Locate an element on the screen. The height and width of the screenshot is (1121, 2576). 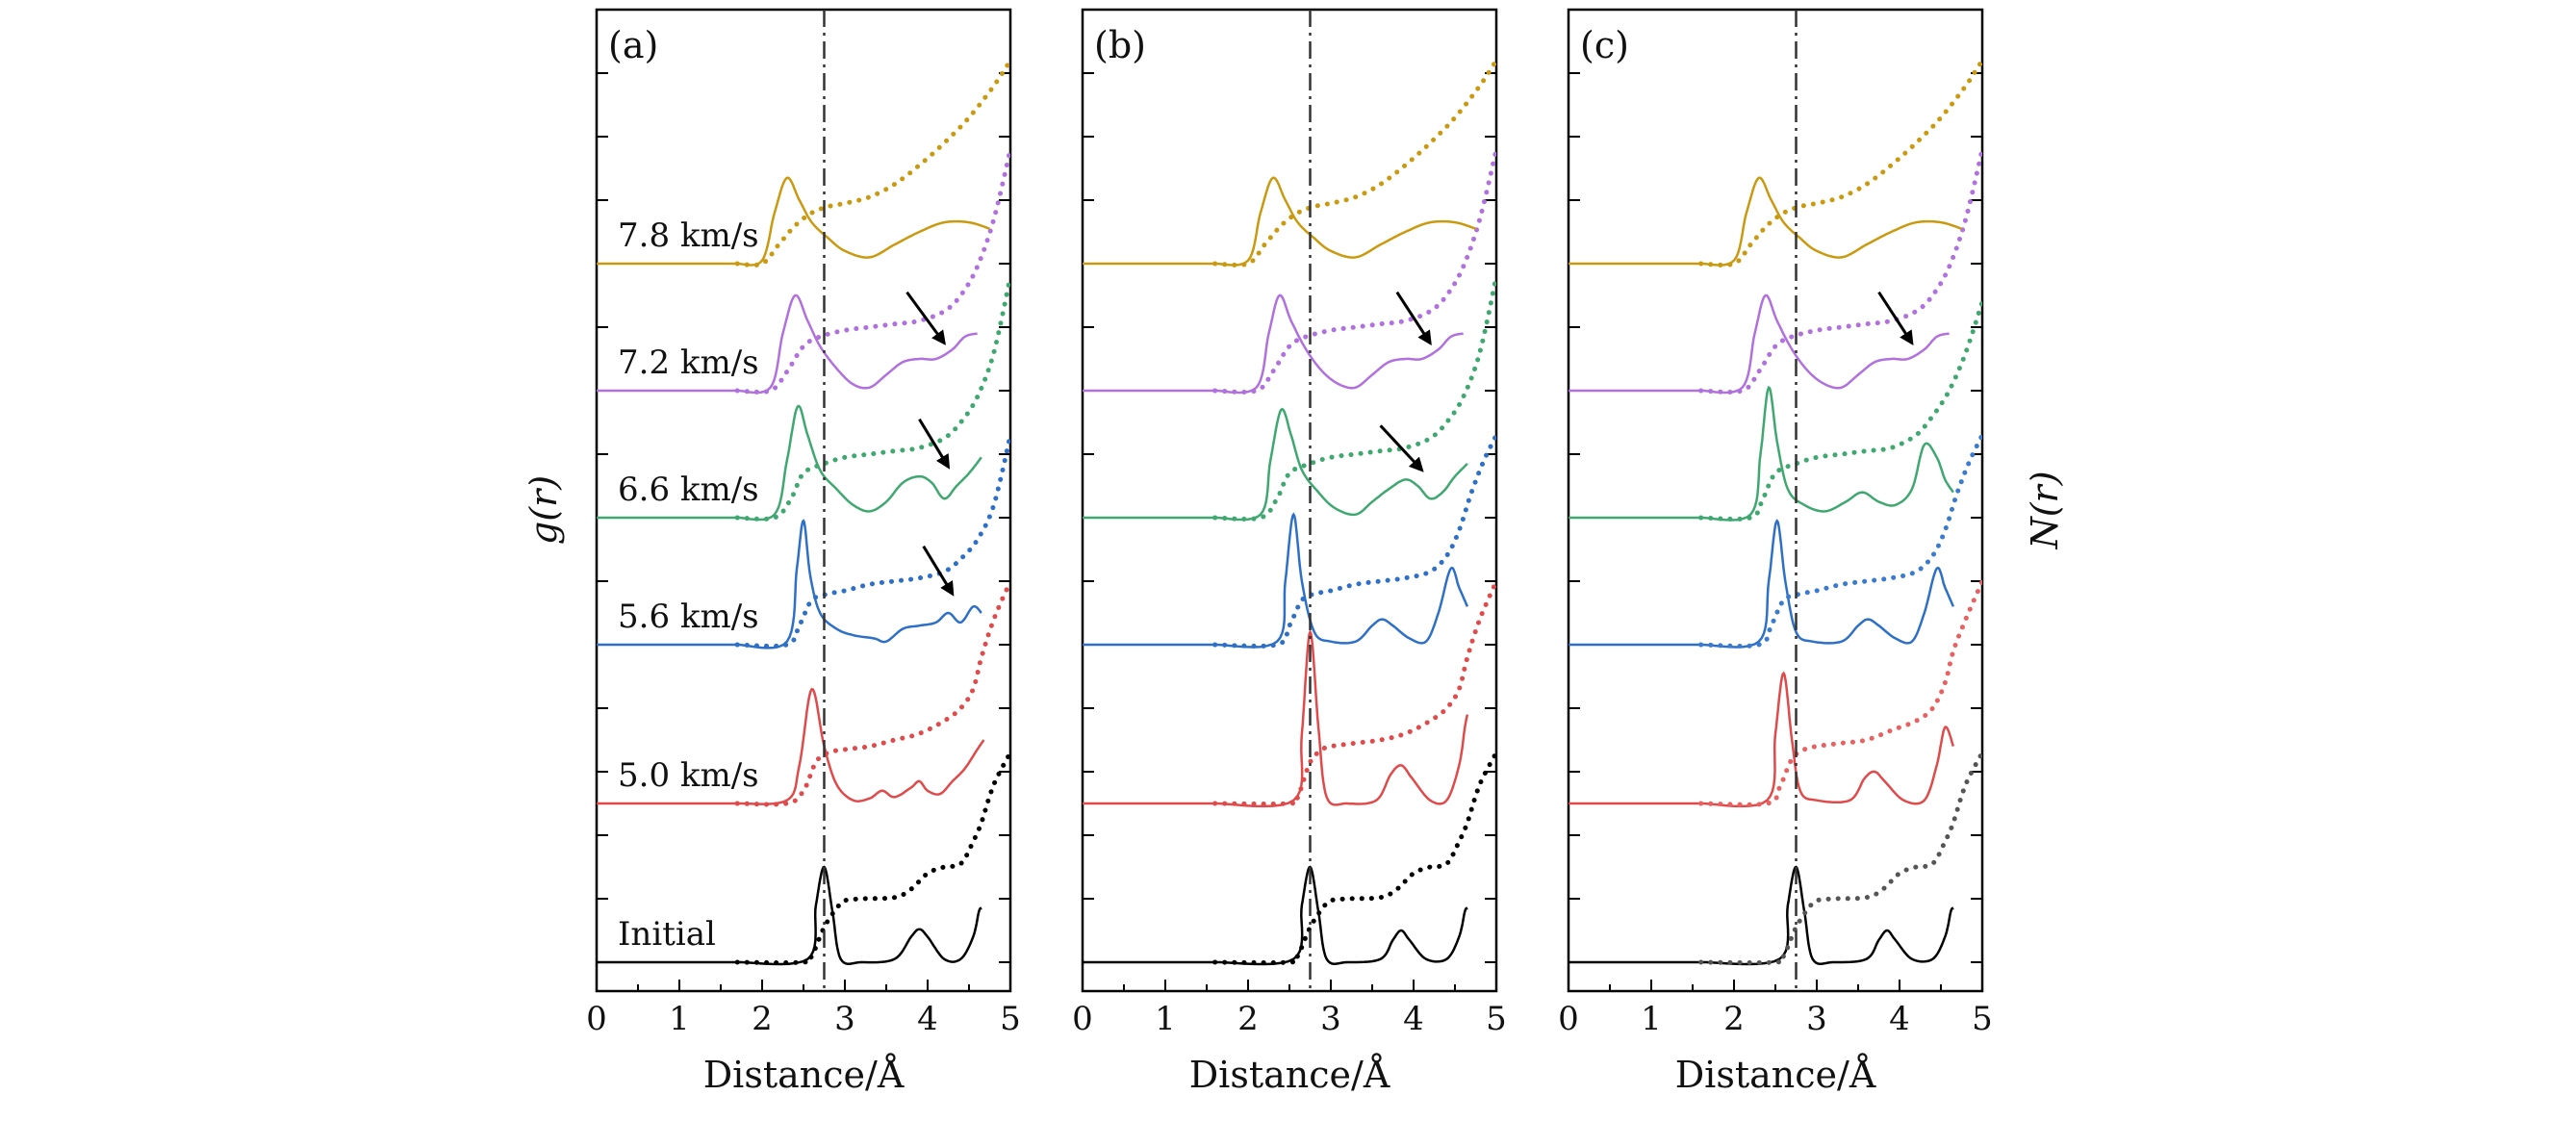
curve-label: 7.8 km/s is located at coordinates (688, 236).